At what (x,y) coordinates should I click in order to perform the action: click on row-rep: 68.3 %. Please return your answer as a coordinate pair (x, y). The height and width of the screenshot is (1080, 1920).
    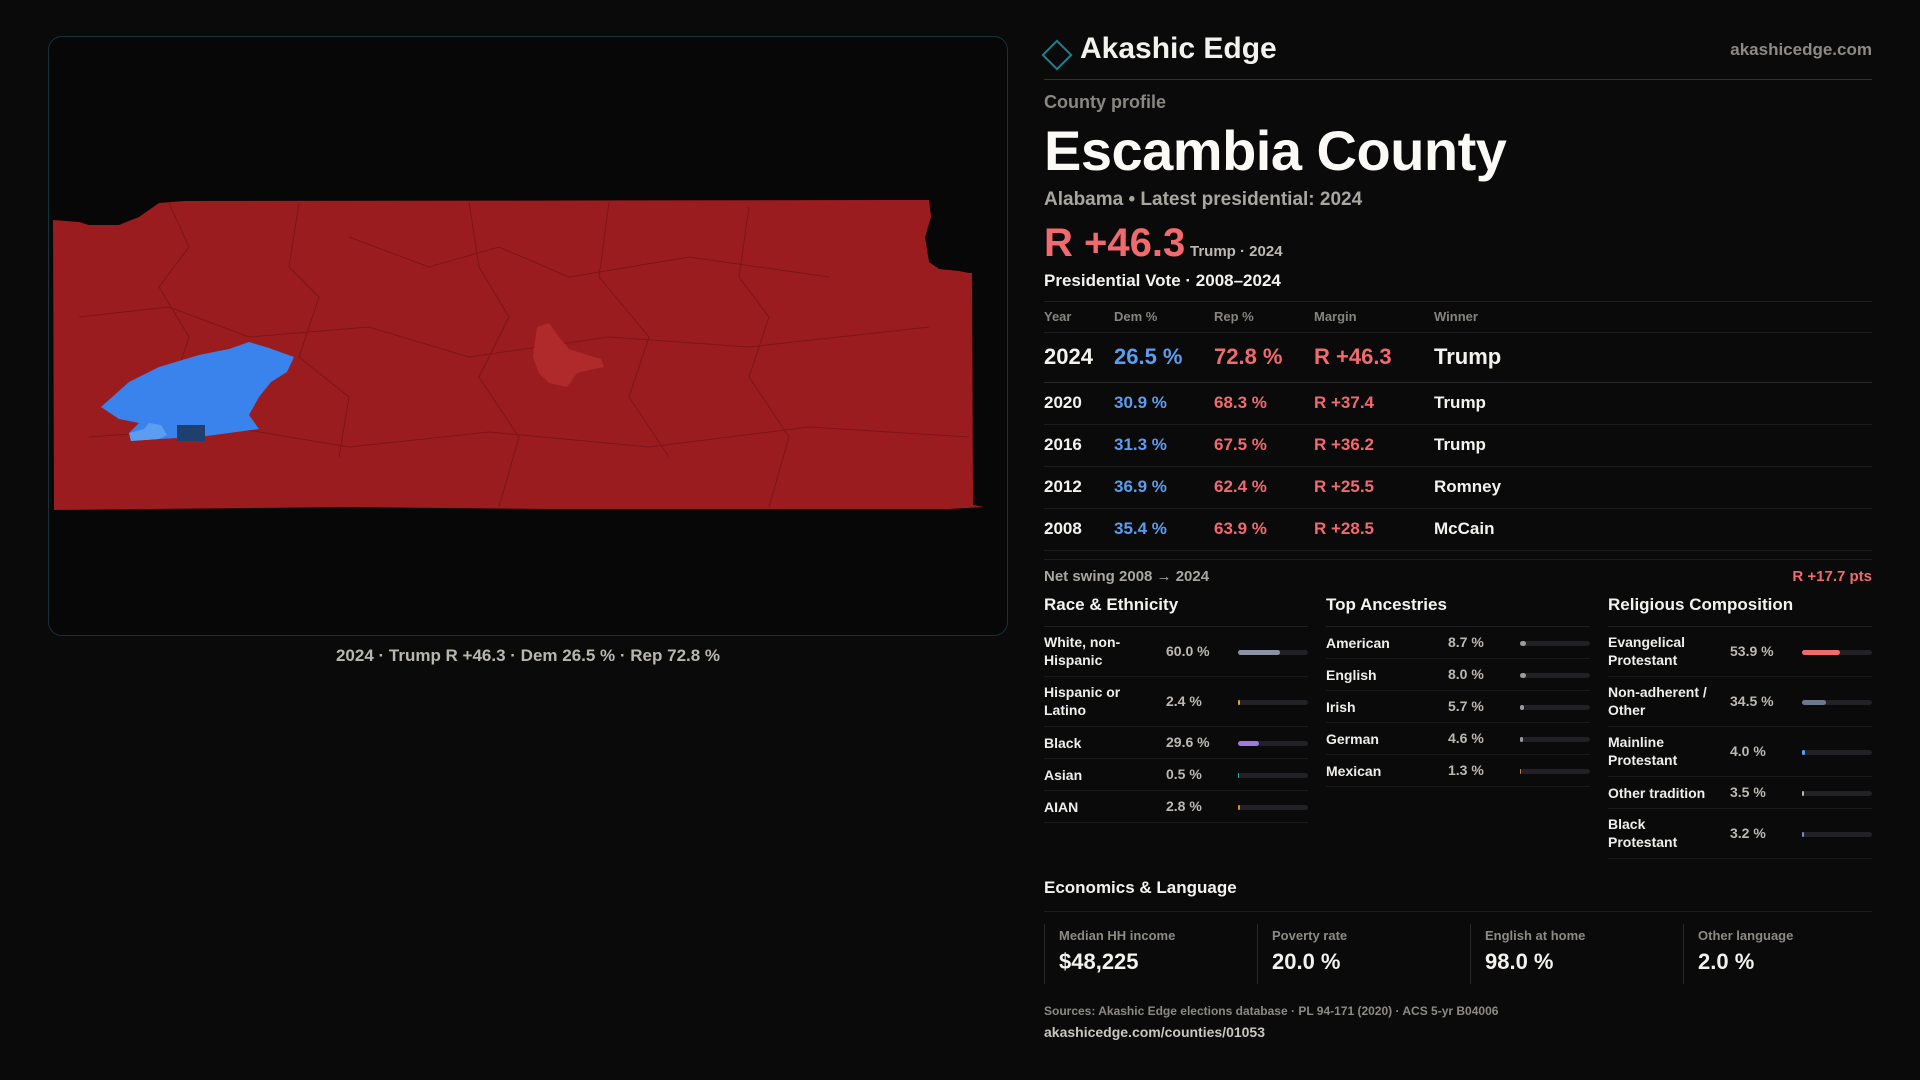
    Looking at the image, I should click on (1264, 403).